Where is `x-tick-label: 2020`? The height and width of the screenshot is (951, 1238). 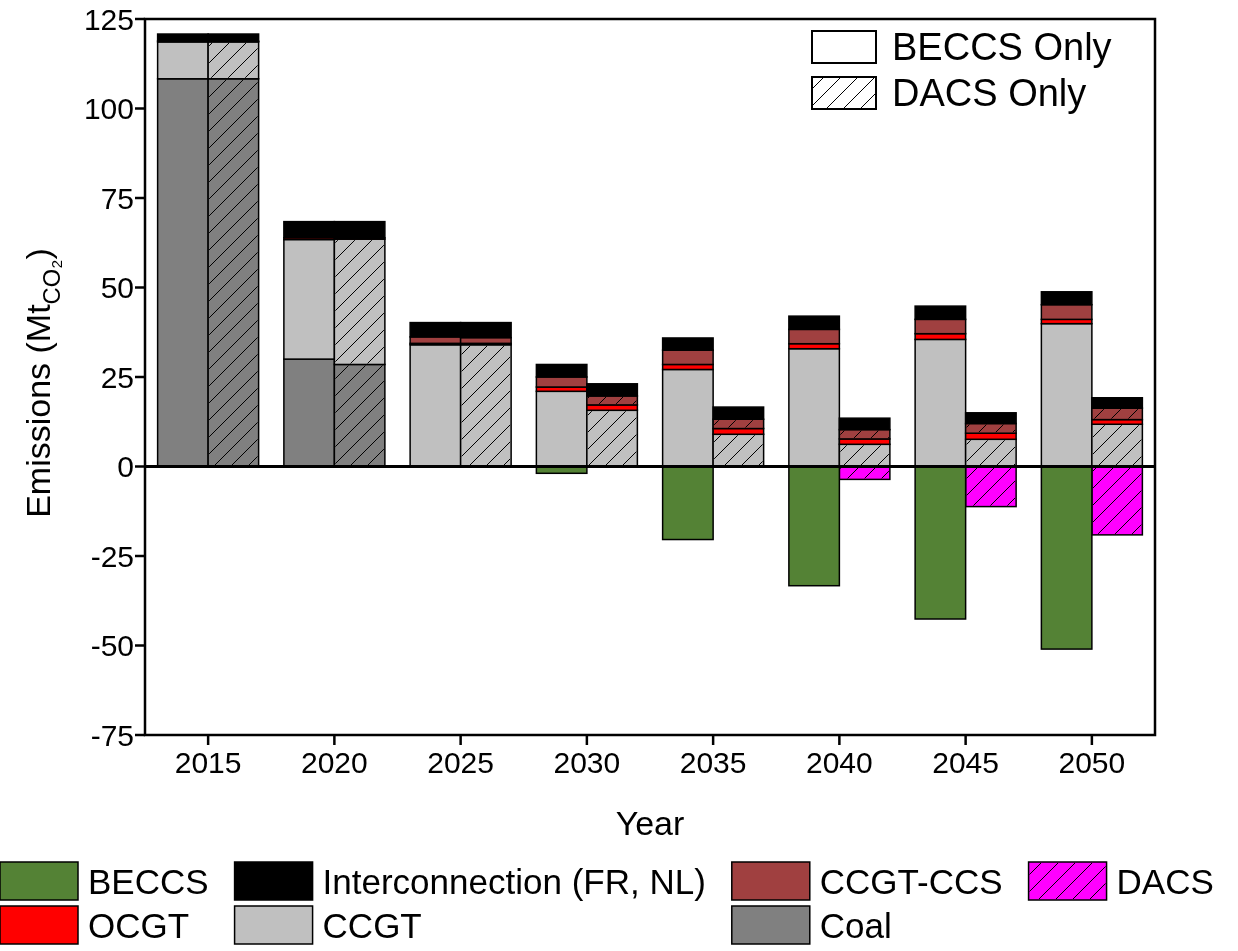 x-tick-label: 2020 is located at coordinates (334, 762).